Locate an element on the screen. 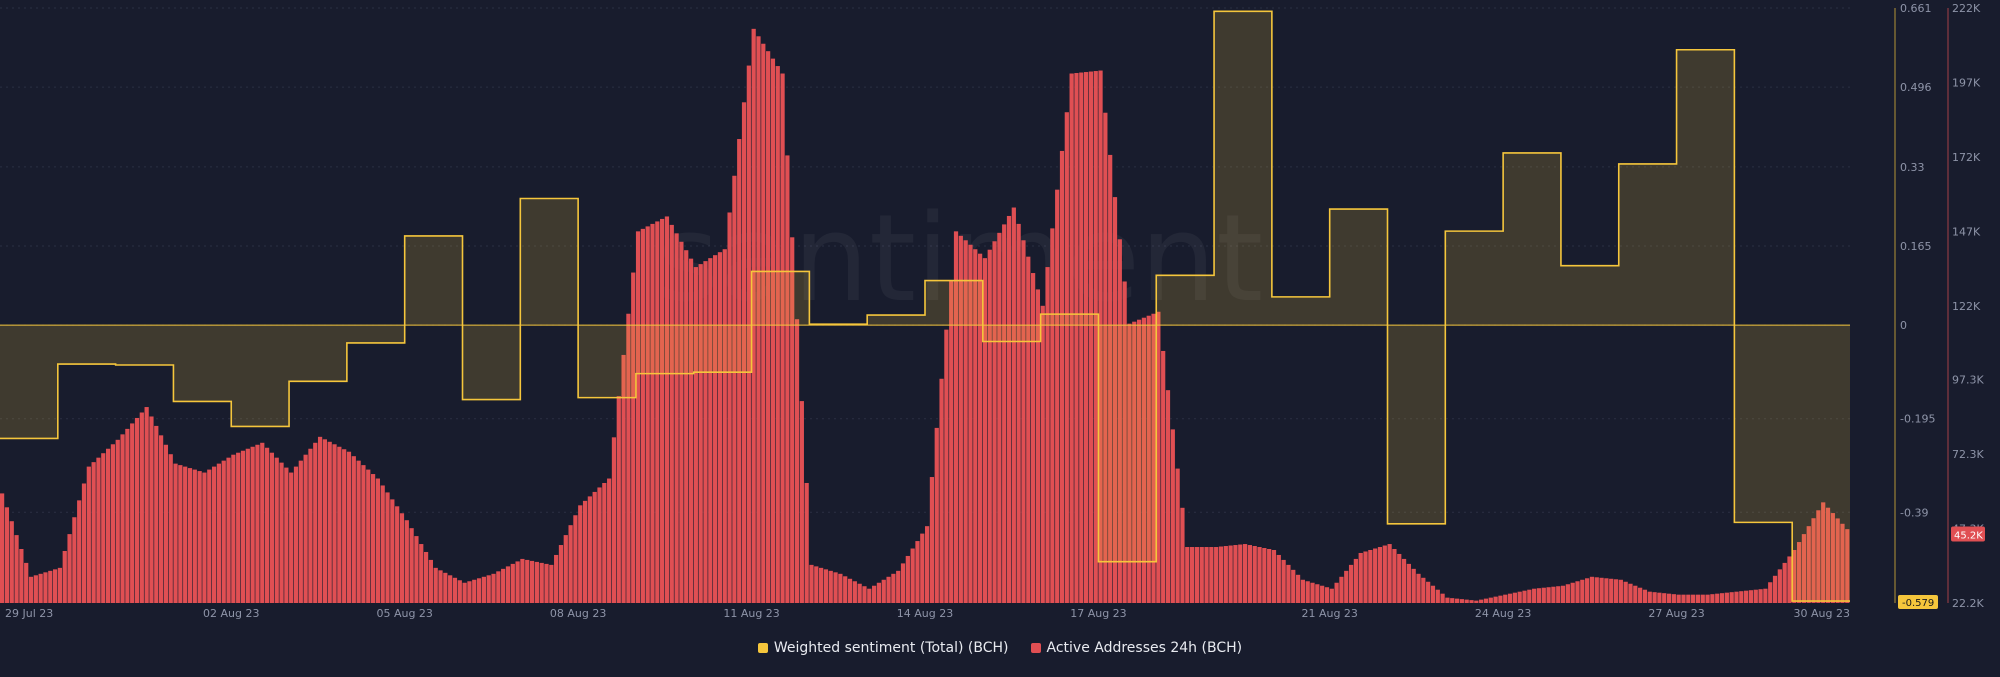  legend-item-sentiment: Weighted sentiment (Total) (BCH) is located at coordinates (883, 648).